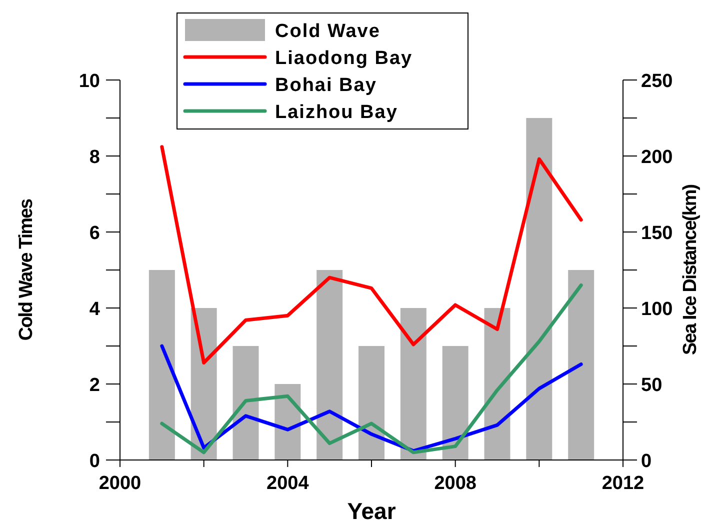  What do you see at coordinates (344, 58) in the screenshot?
I see `legend-label: Liaodong Bay` at bounding box center [344, 58].